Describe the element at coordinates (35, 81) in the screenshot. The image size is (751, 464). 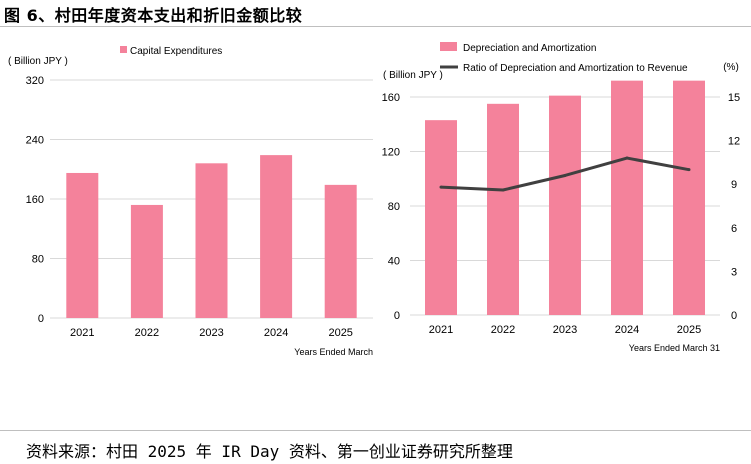
I see `y-tick-label: 320` at that location.